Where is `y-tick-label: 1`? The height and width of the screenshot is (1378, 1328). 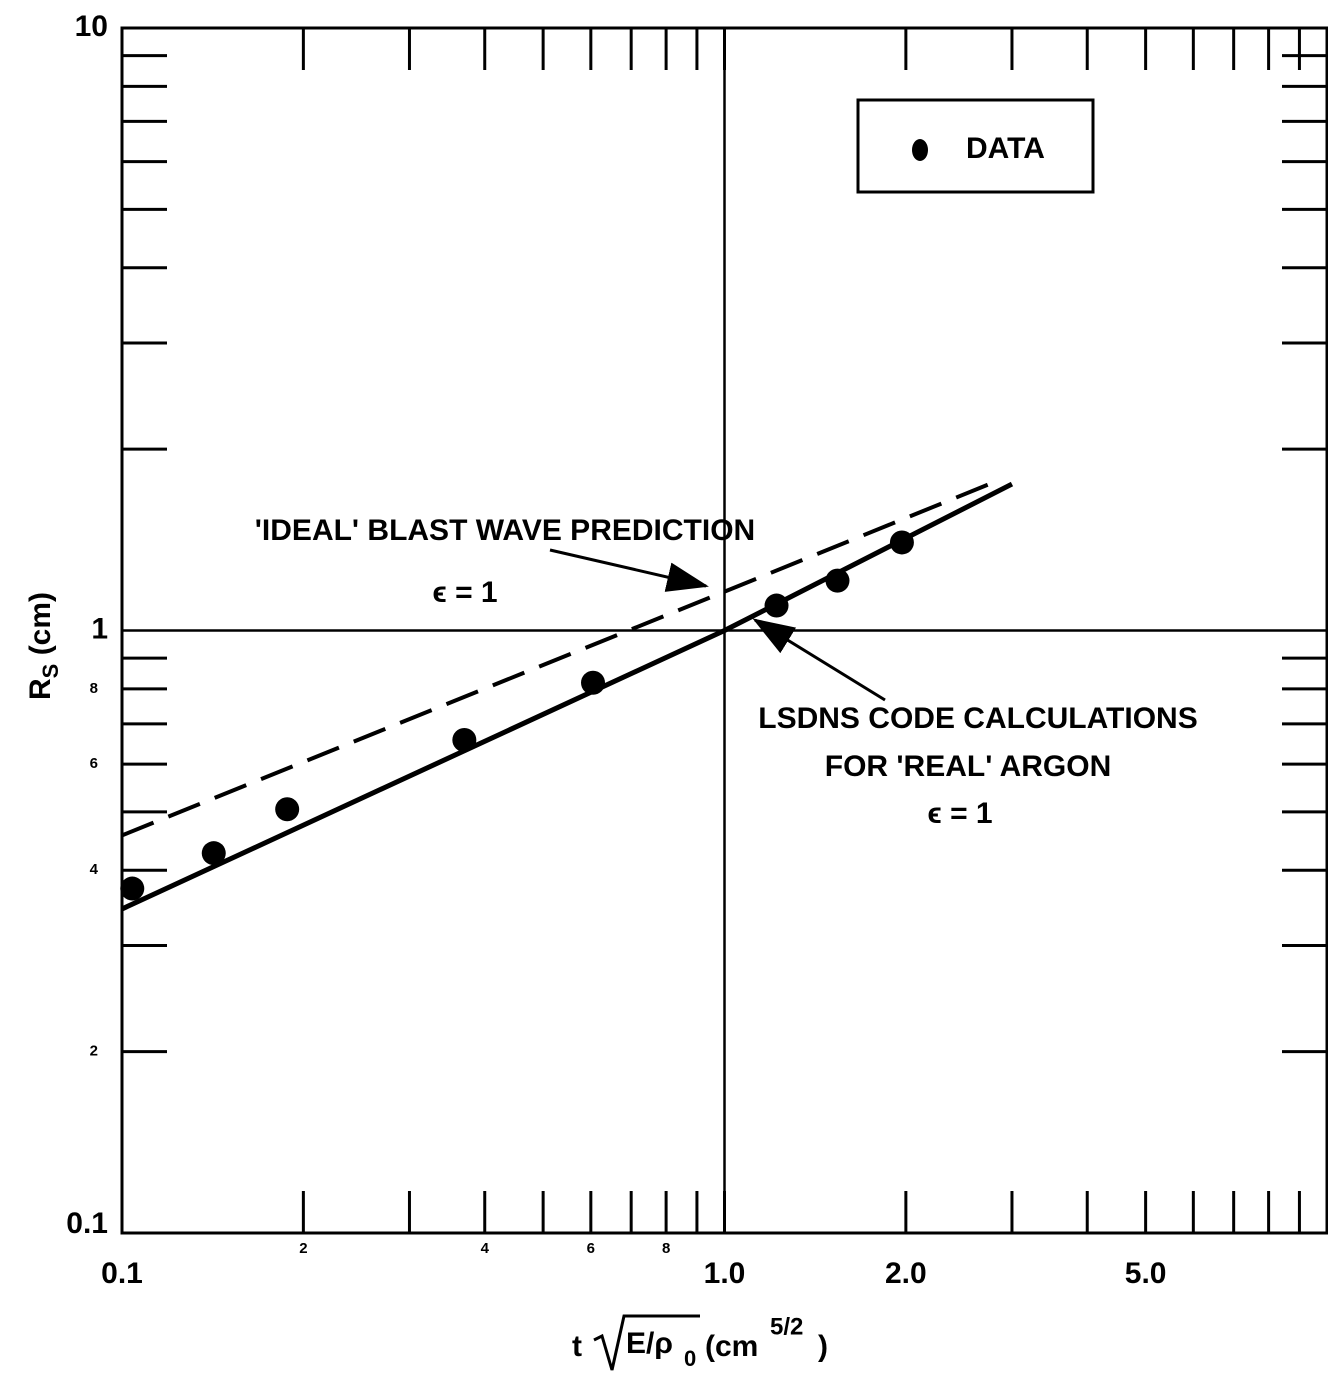 y-tick-label: 1 is located at coordinates (99, 628).